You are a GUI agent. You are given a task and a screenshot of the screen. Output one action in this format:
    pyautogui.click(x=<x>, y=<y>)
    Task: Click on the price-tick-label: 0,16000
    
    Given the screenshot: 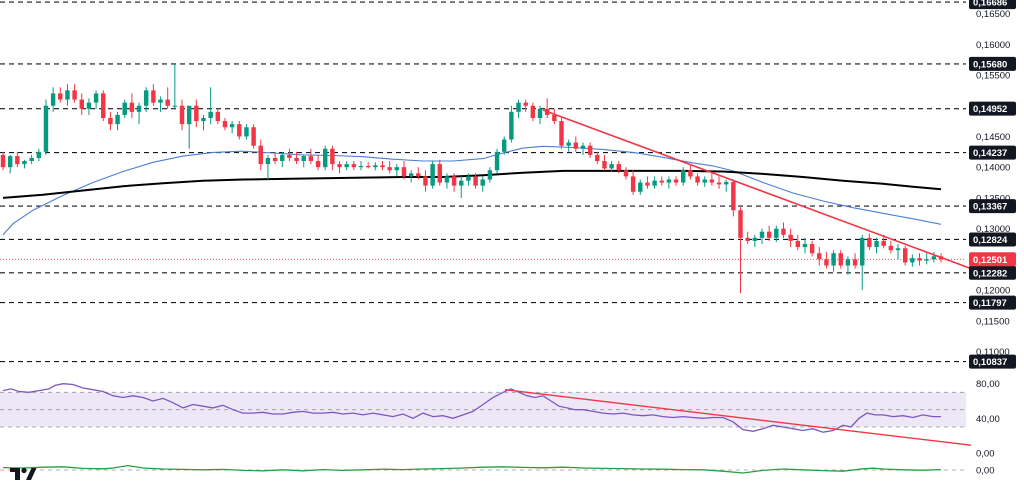 What is the action you would take?
    pyautogui.click(x=993, y=45)
    